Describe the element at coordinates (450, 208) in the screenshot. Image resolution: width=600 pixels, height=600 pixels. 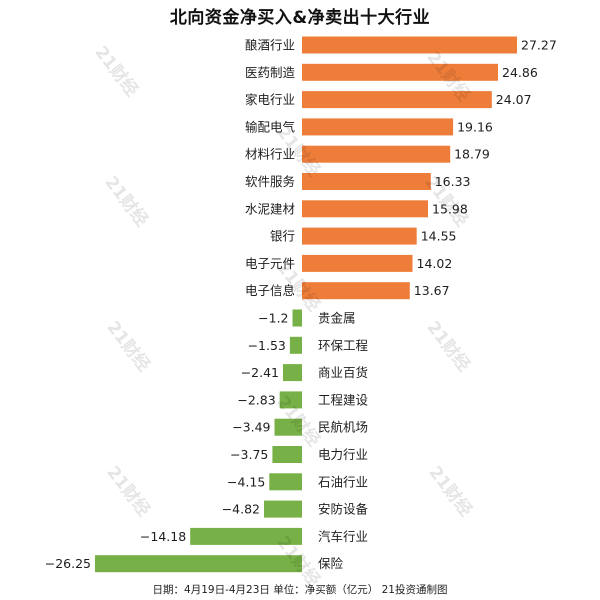
I see `value-label-6: 15.98` at that location.